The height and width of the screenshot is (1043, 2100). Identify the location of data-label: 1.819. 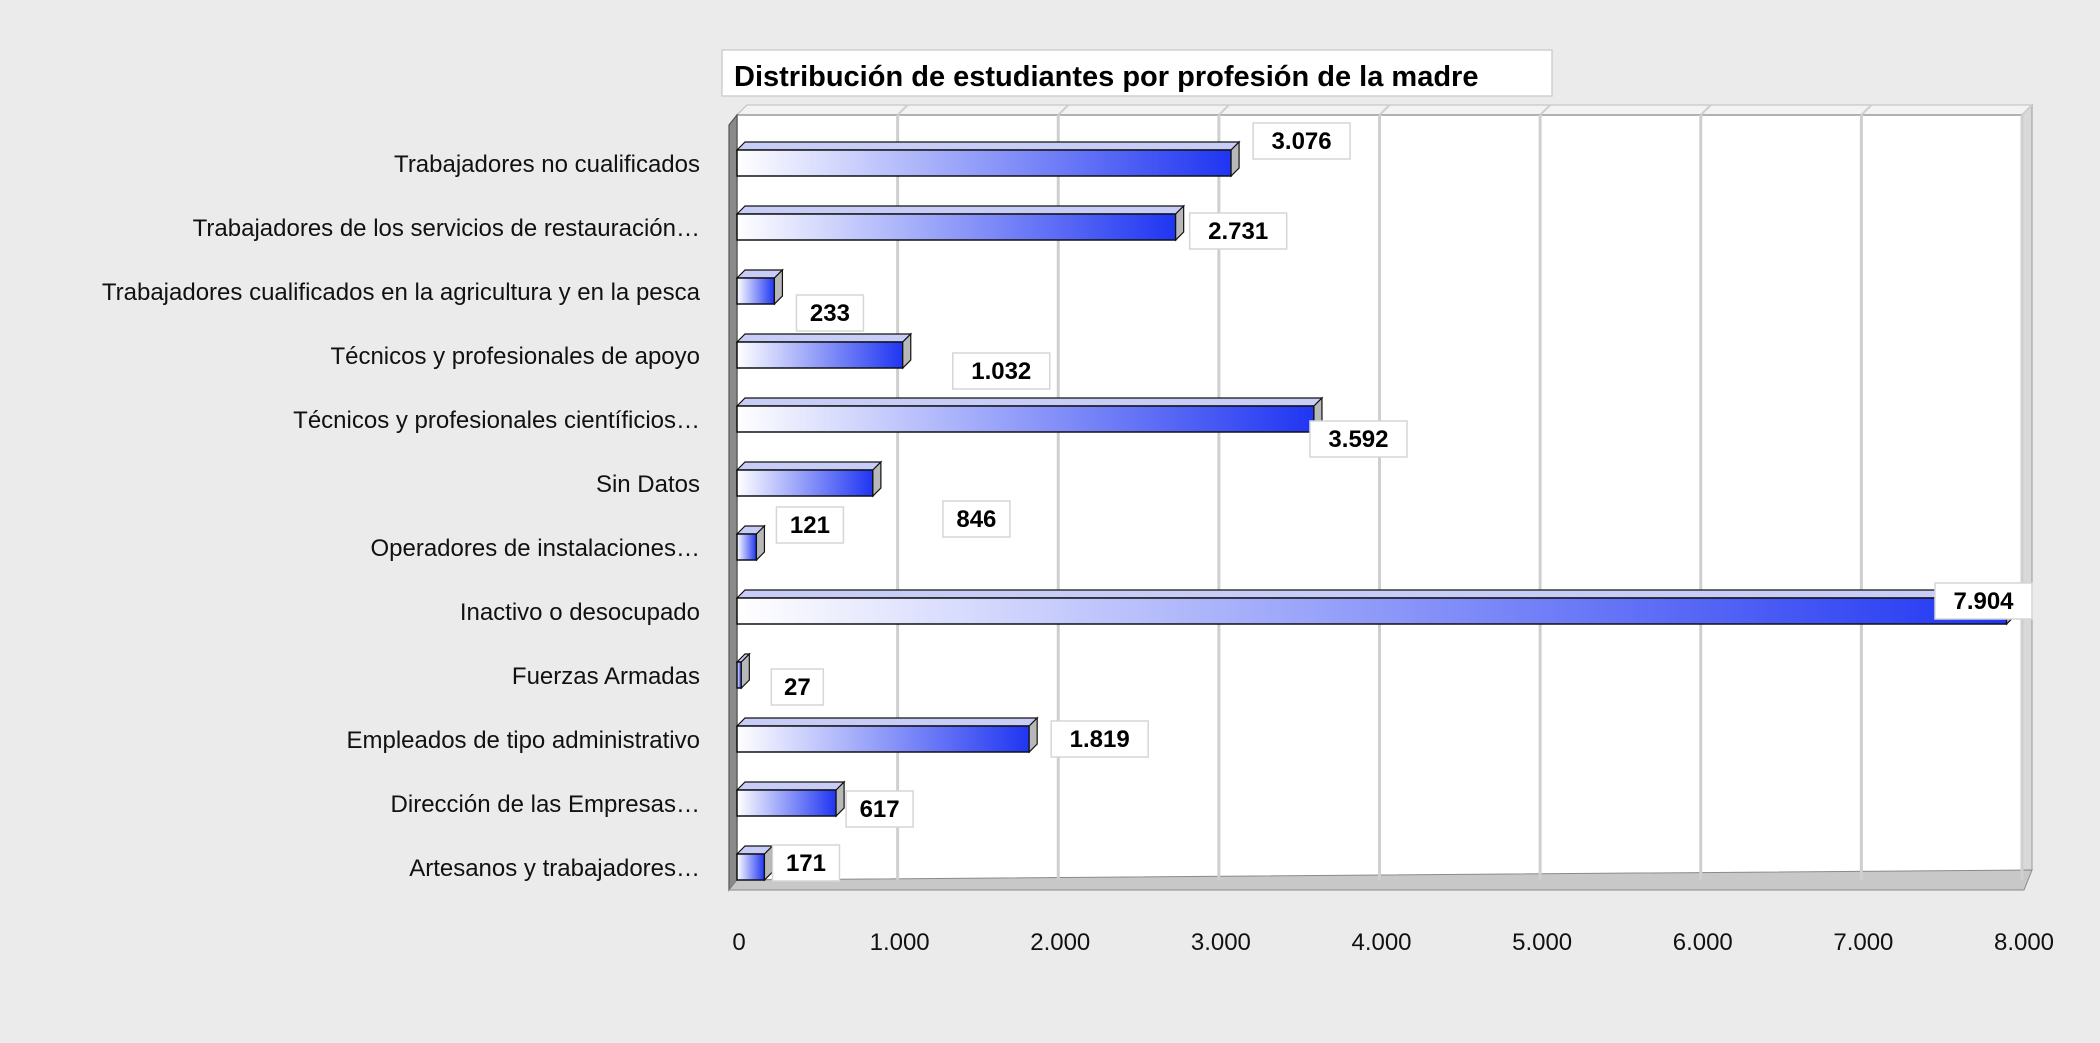
(1099, 739).